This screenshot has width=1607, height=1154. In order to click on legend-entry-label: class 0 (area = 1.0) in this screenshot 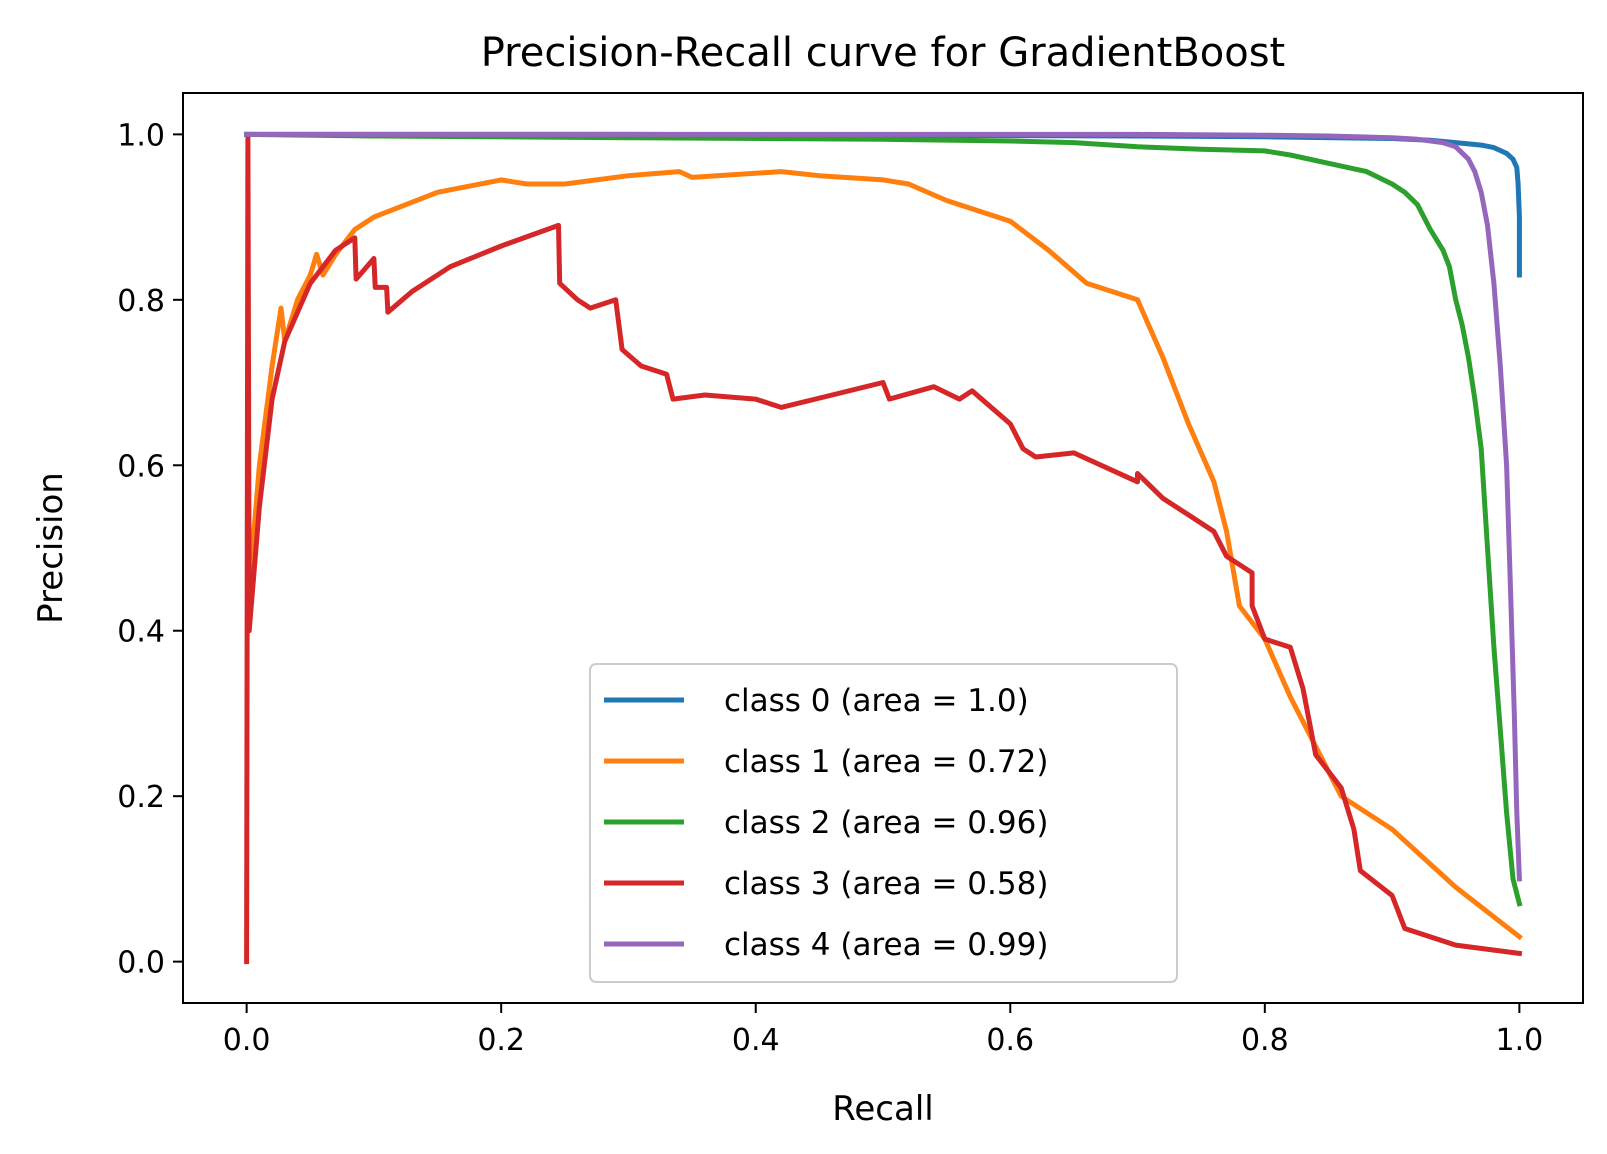, I will do `click(876, 701)`.